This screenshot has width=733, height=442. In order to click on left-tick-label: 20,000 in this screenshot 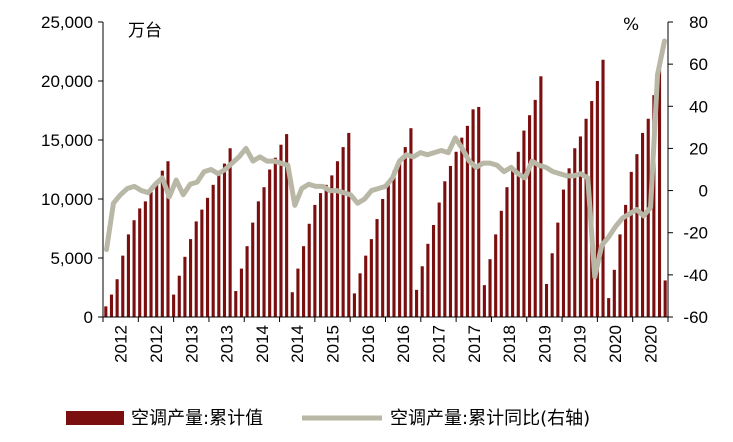, I will do `click(67, 81)`.